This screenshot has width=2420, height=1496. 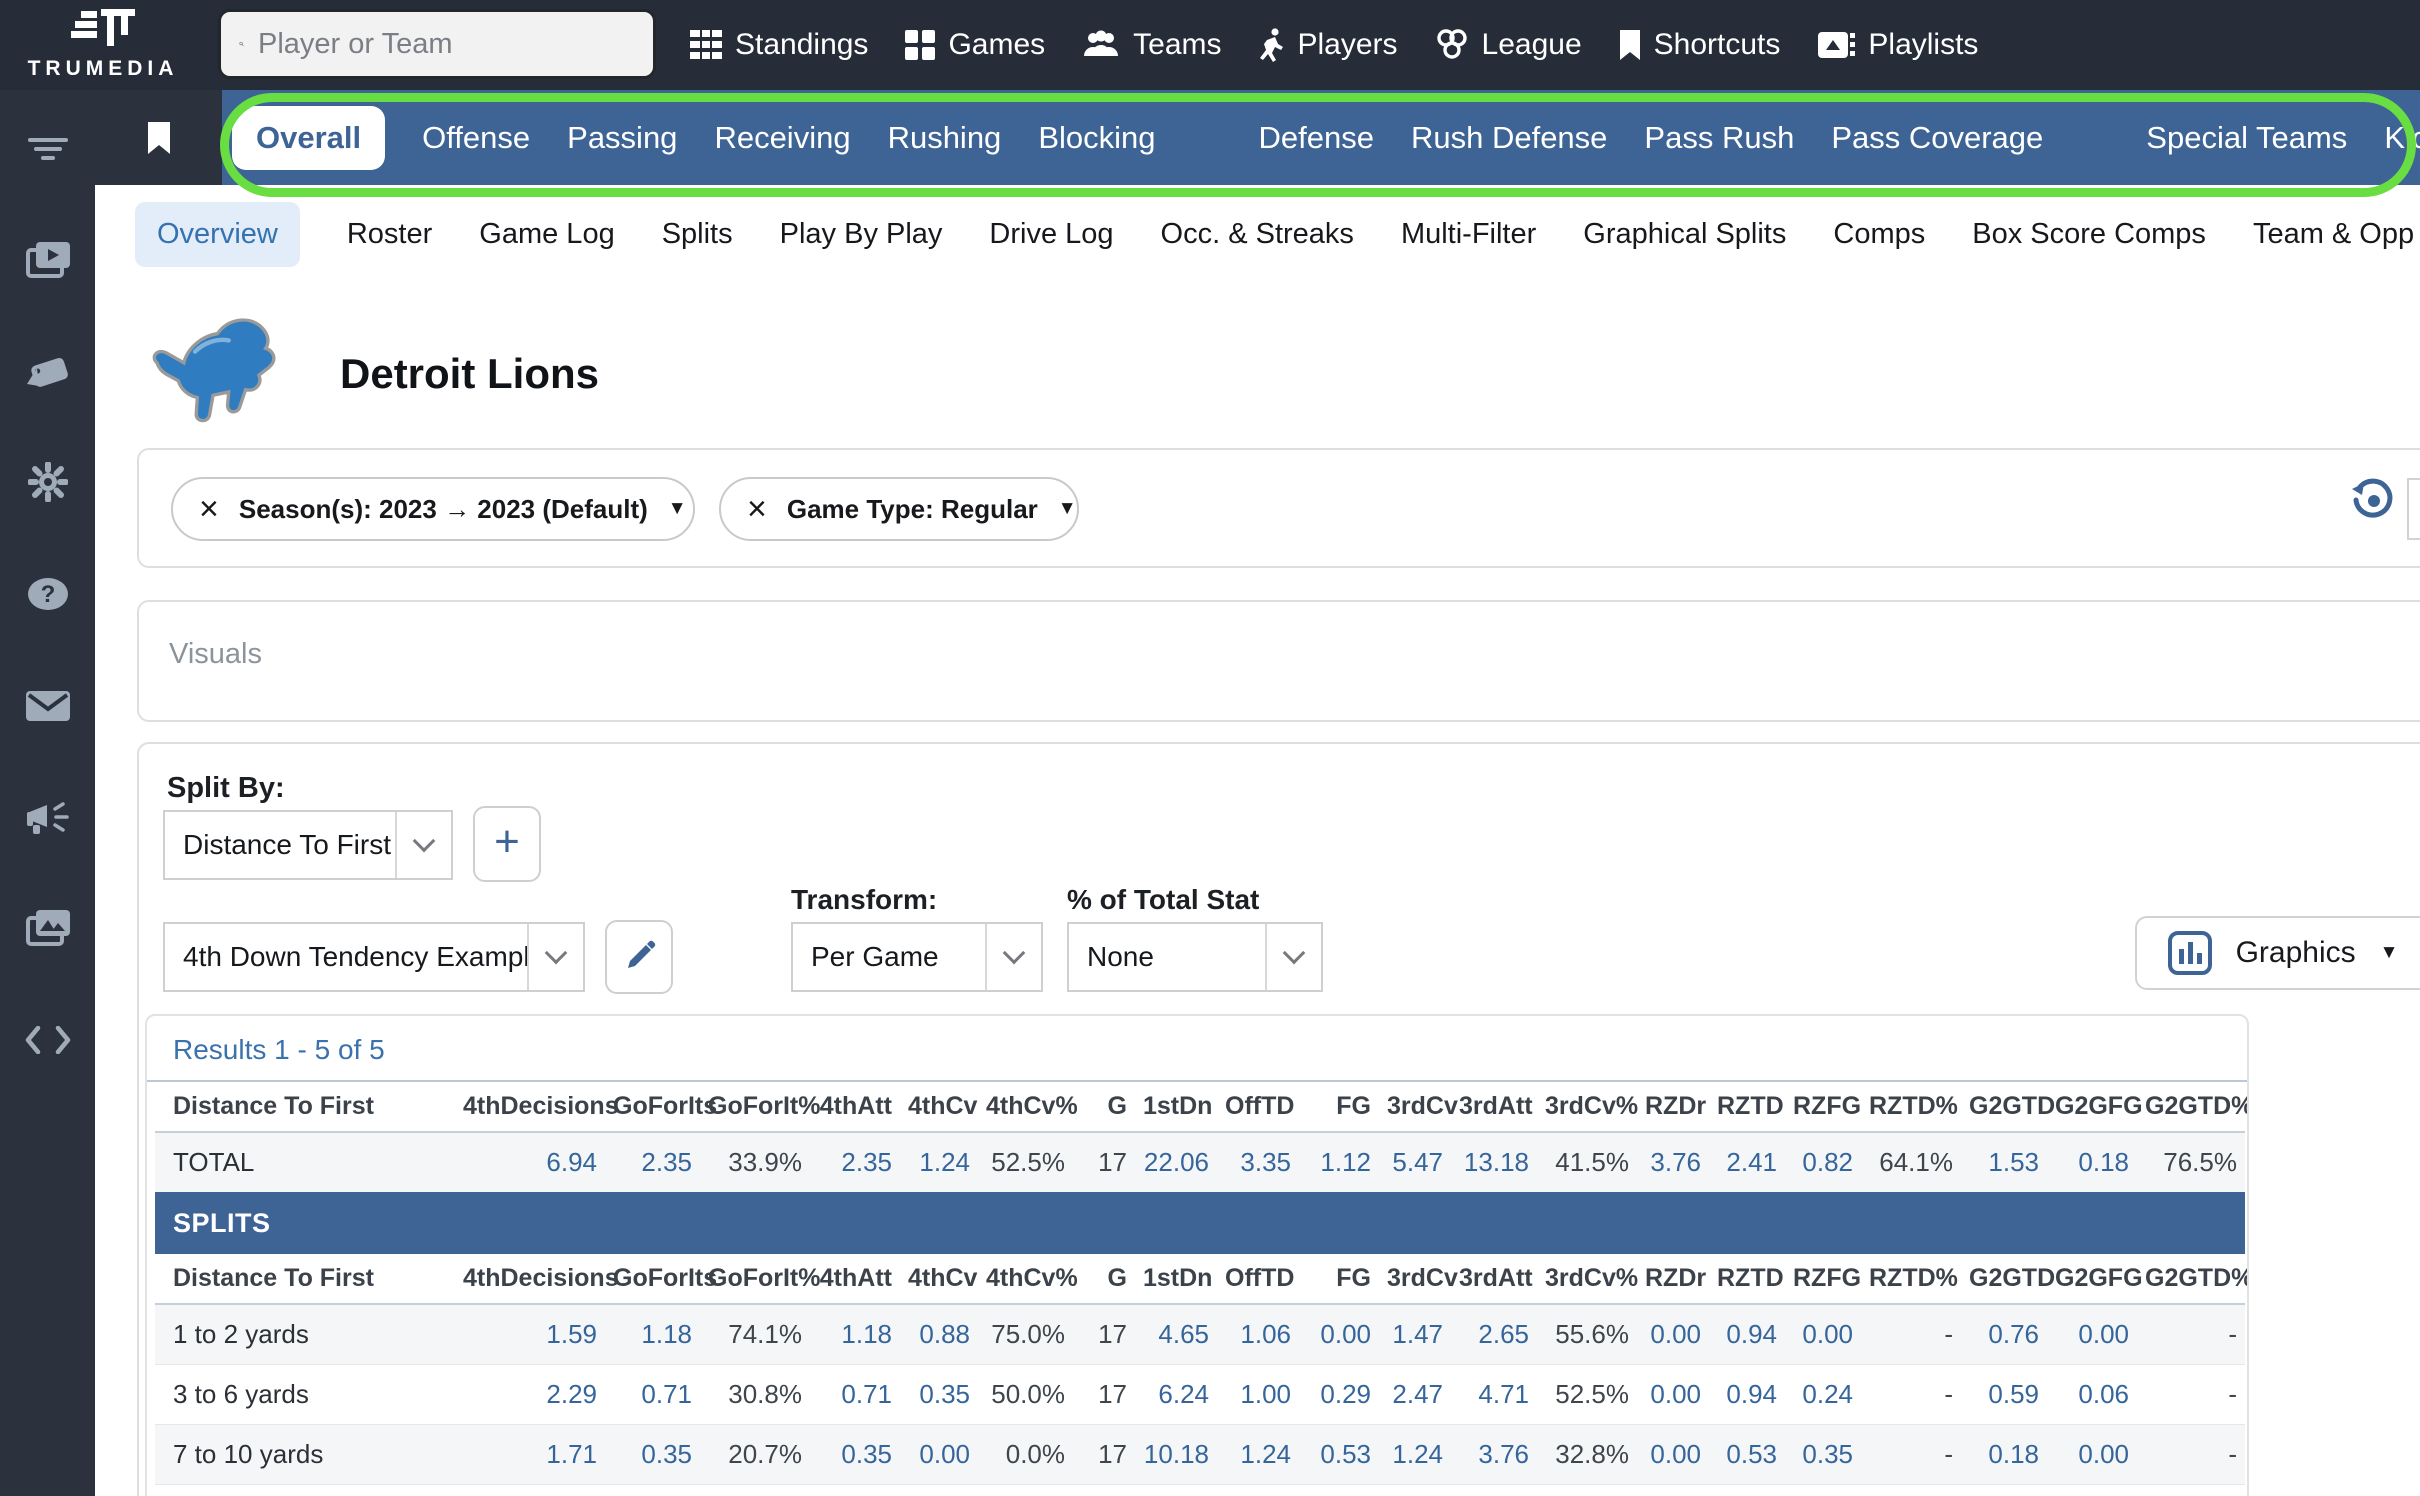 I want to click on filter-history-button, so click(x=2373, y=500).